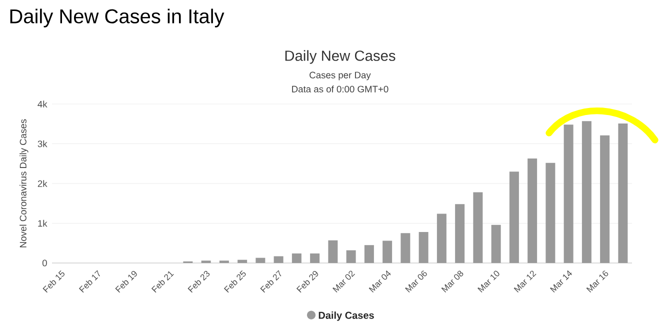 The width and height of the screenshot is (661, 322). What do you see at coordinates (307, 281) in the screenshot?
I see `x-tick-label: Feb 29` at bounding box center [307, 281].